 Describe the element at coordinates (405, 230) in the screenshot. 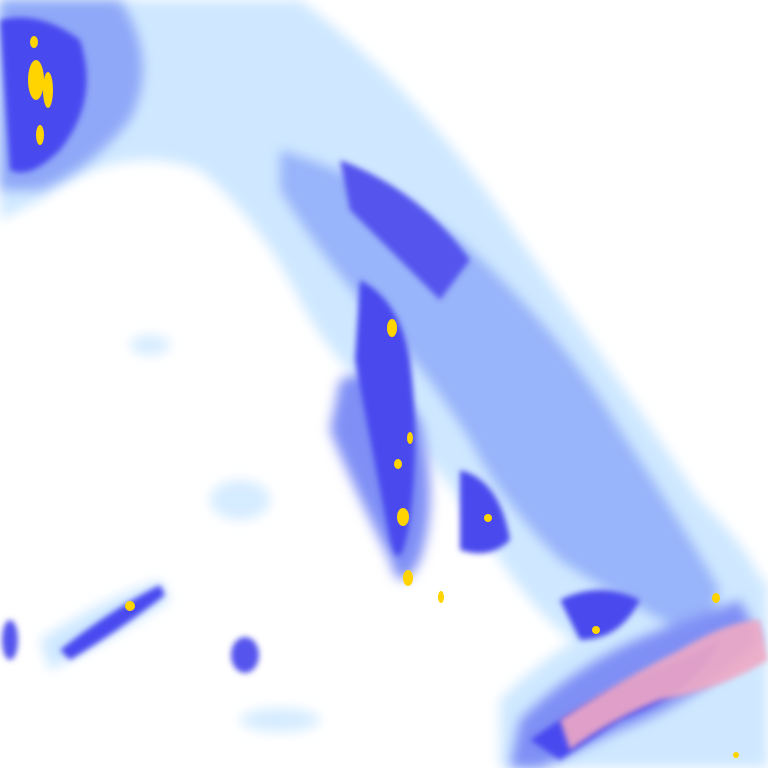

I see `heavy-band` at that location.